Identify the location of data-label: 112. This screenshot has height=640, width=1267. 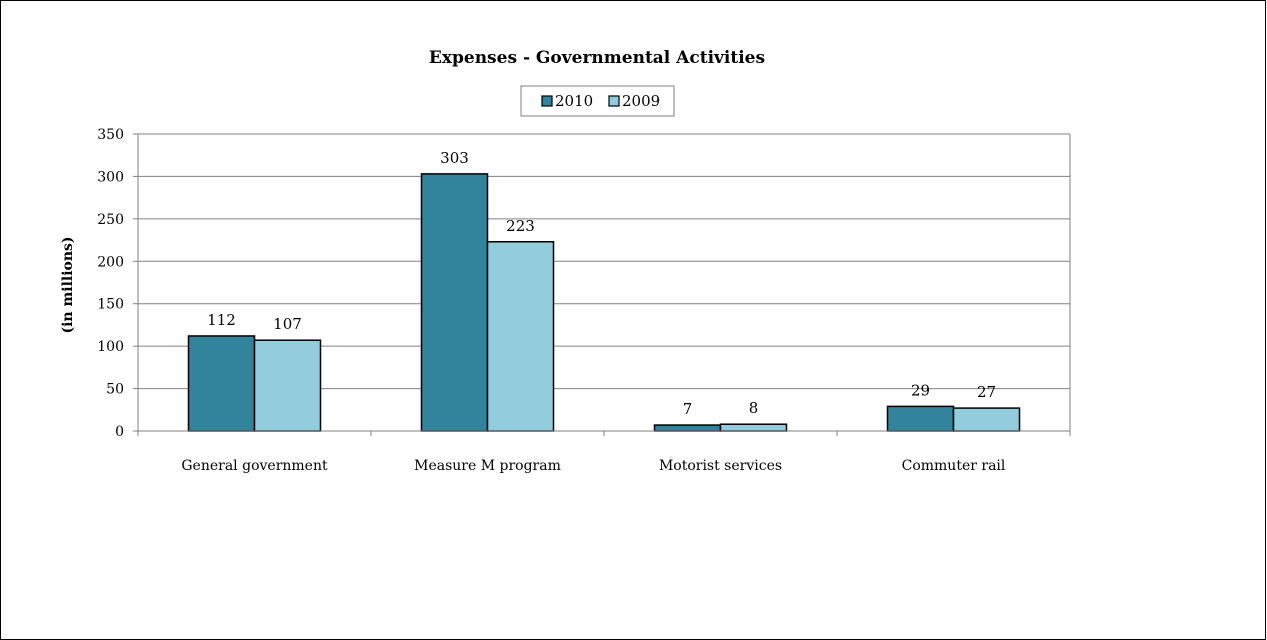
(221, 320).